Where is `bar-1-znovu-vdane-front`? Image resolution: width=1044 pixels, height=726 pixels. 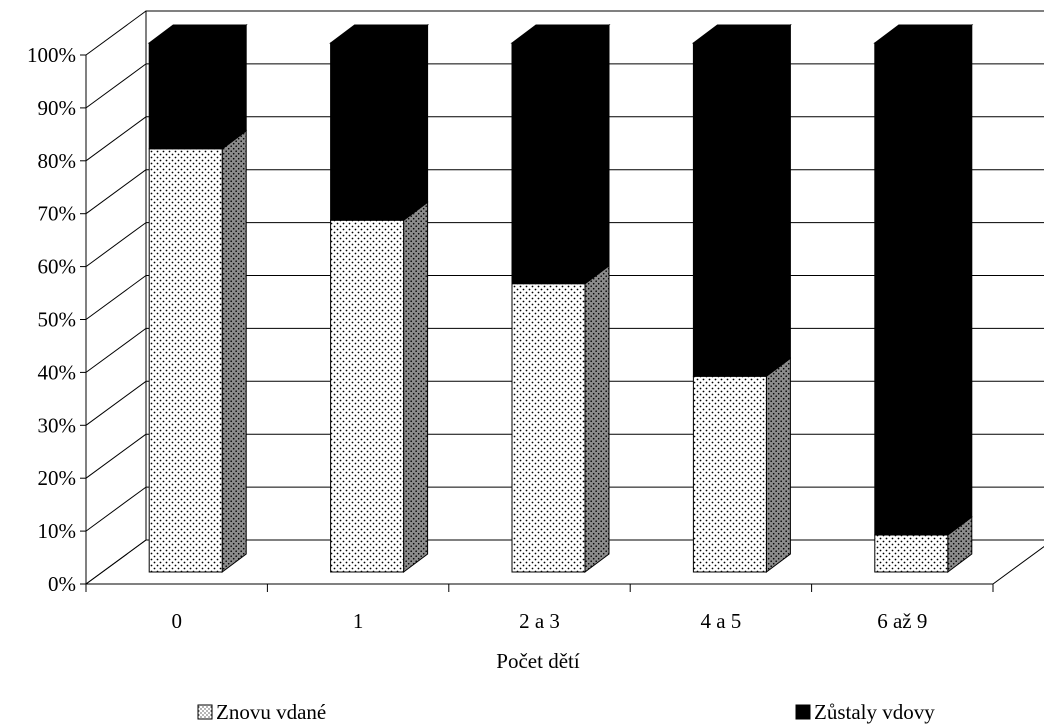 bar-1-znovu-vdane-front is located at coordinates (367, 396).